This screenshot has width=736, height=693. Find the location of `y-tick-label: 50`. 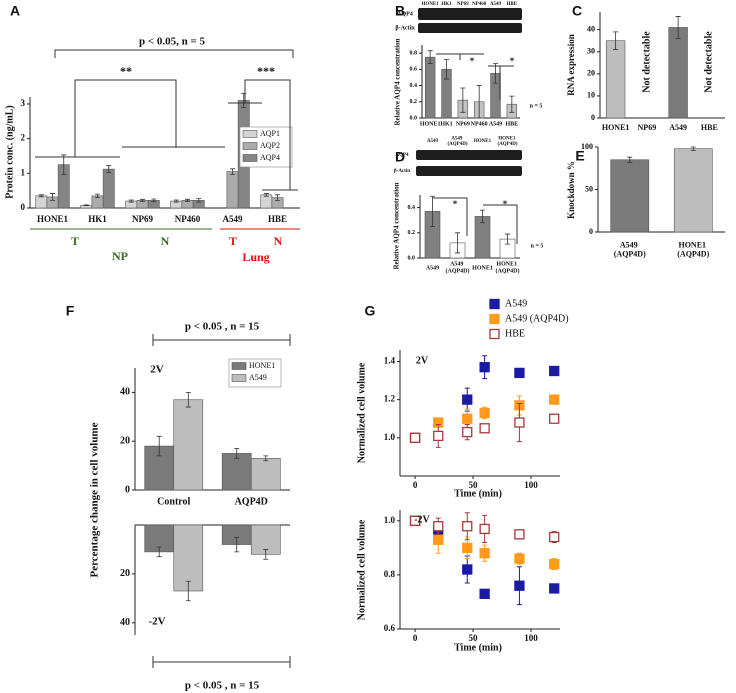

y-tick-label: 50 is located at coordinates (589, 188).